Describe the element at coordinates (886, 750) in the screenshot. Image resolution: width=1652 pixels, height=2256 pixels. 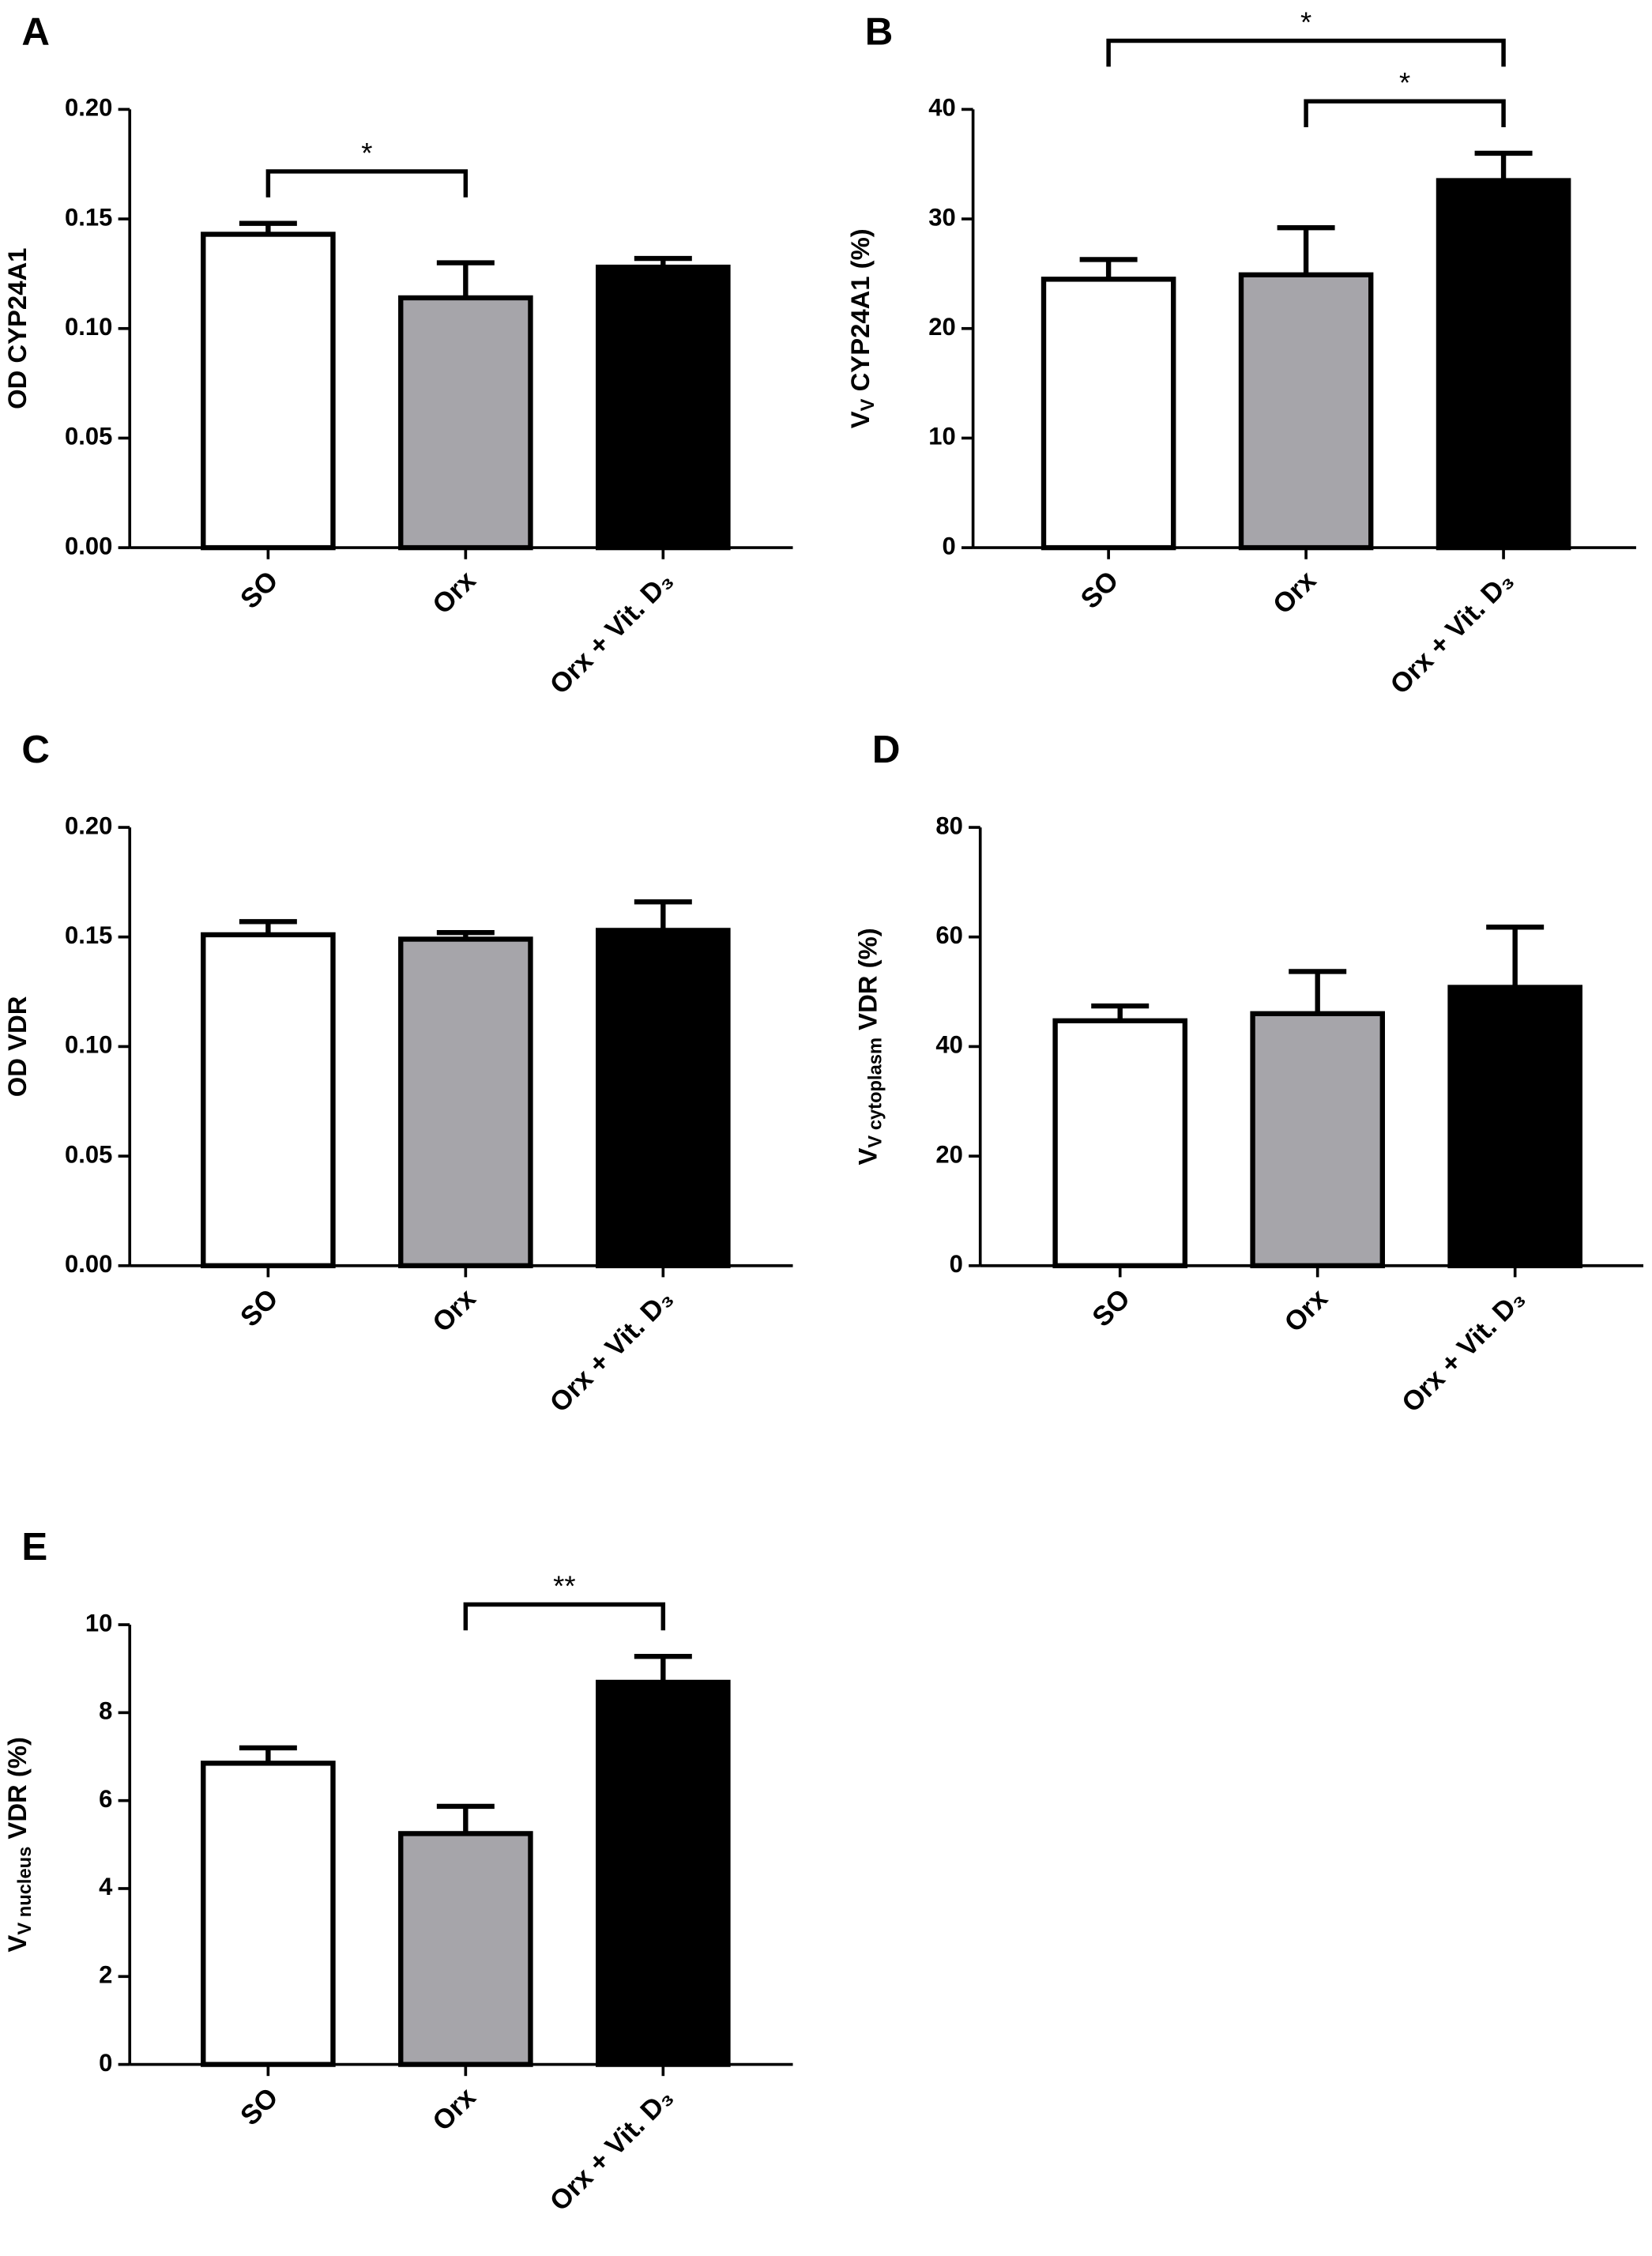
I see `panel-label: D` at that location.